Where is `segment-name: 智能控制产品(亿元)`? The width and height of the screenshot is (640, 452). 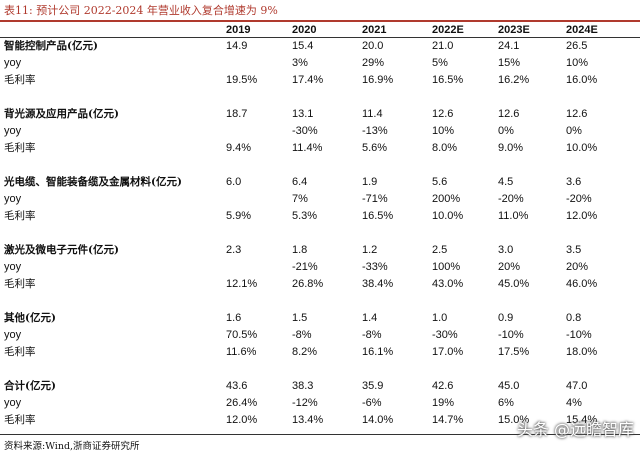 segment-name: 智能控制产品(亿元) is located at coordinates (51, 46).